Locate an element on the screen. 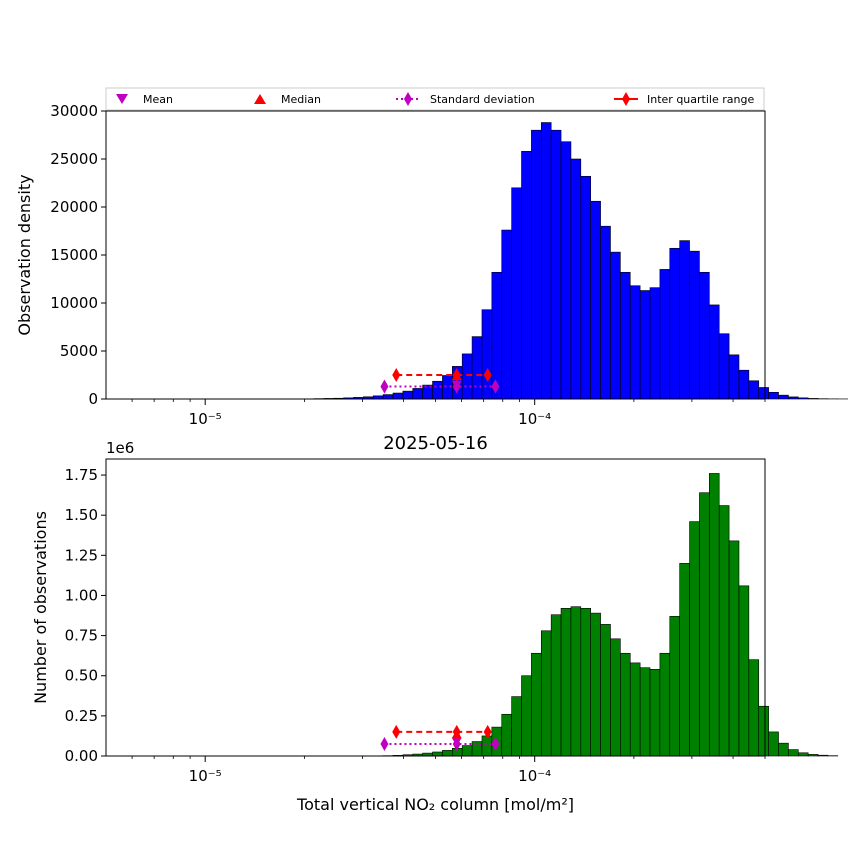 The height and width of the screenshot is (854, 850). top-std-marker is located at coordinates (384, 387).